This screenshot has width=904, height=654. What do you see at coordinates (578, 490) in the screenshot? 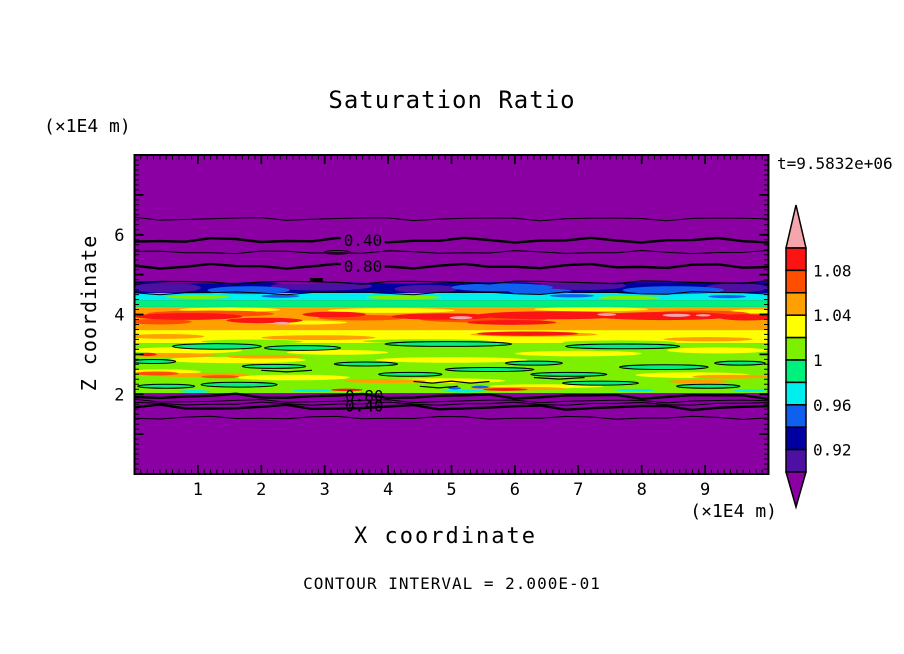
I see `svg-text: 7` at bounding box center [578, 490].